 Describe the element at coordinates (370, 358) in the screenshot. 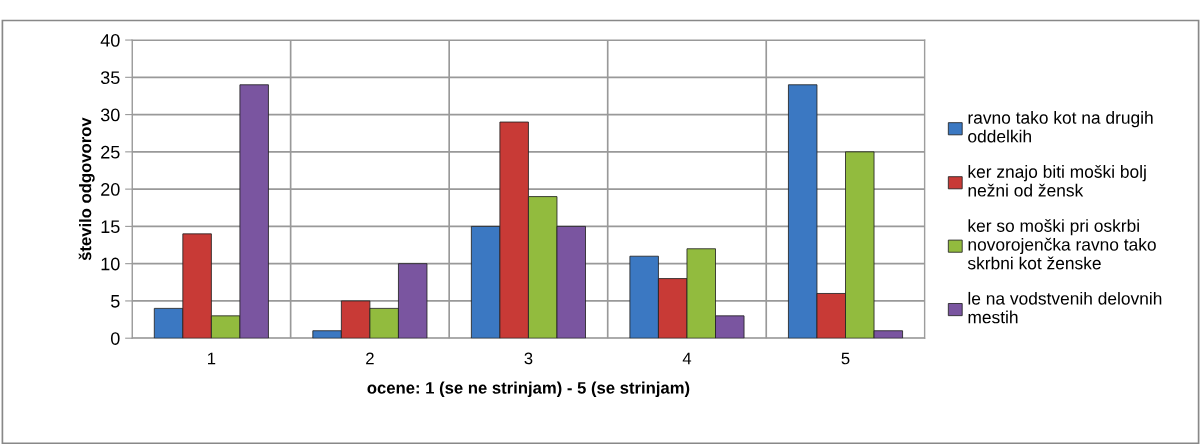

I see `x-tick-label: 2` at that location.